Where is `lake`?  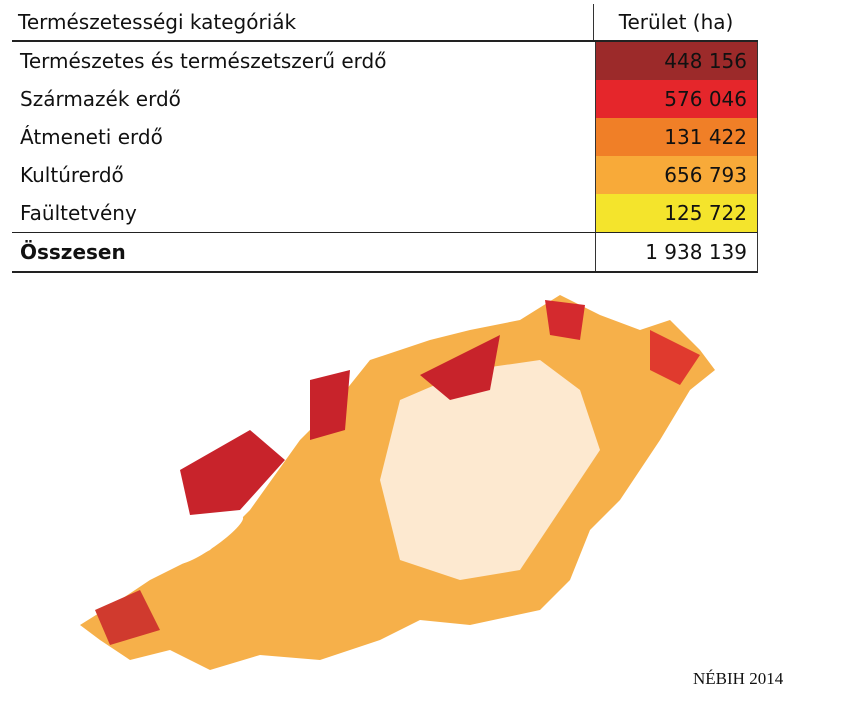
lake is located at coordinates (210, 540).